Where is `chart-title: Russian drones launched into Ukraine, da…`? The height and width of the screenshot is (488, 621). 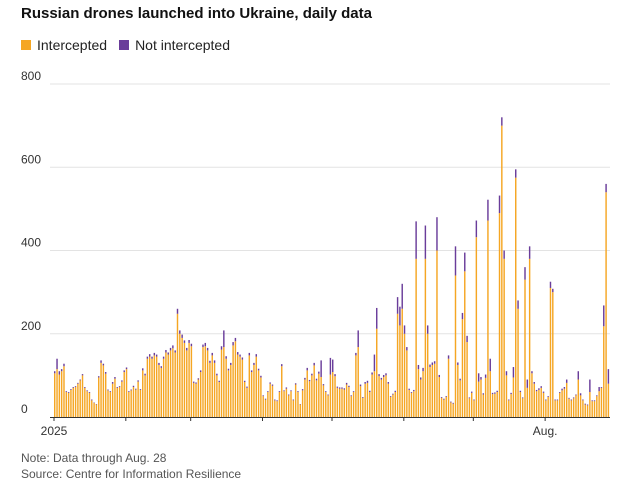
chart-title: Russian drones launched into Ukraine, da… is located at coordinates (196, 13).